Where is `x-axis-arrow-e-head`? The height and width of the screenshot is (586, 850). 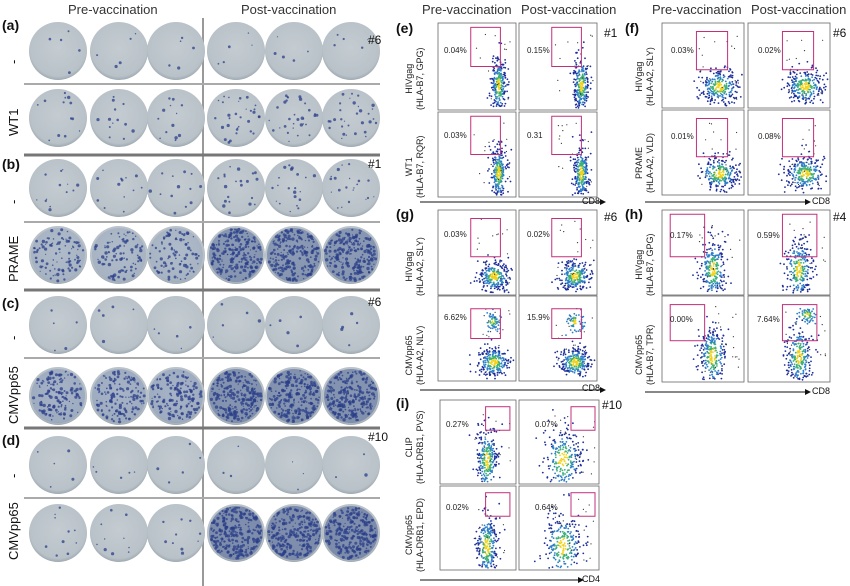
x-axis-arrow-e-head is located at coordinates (603, 202).